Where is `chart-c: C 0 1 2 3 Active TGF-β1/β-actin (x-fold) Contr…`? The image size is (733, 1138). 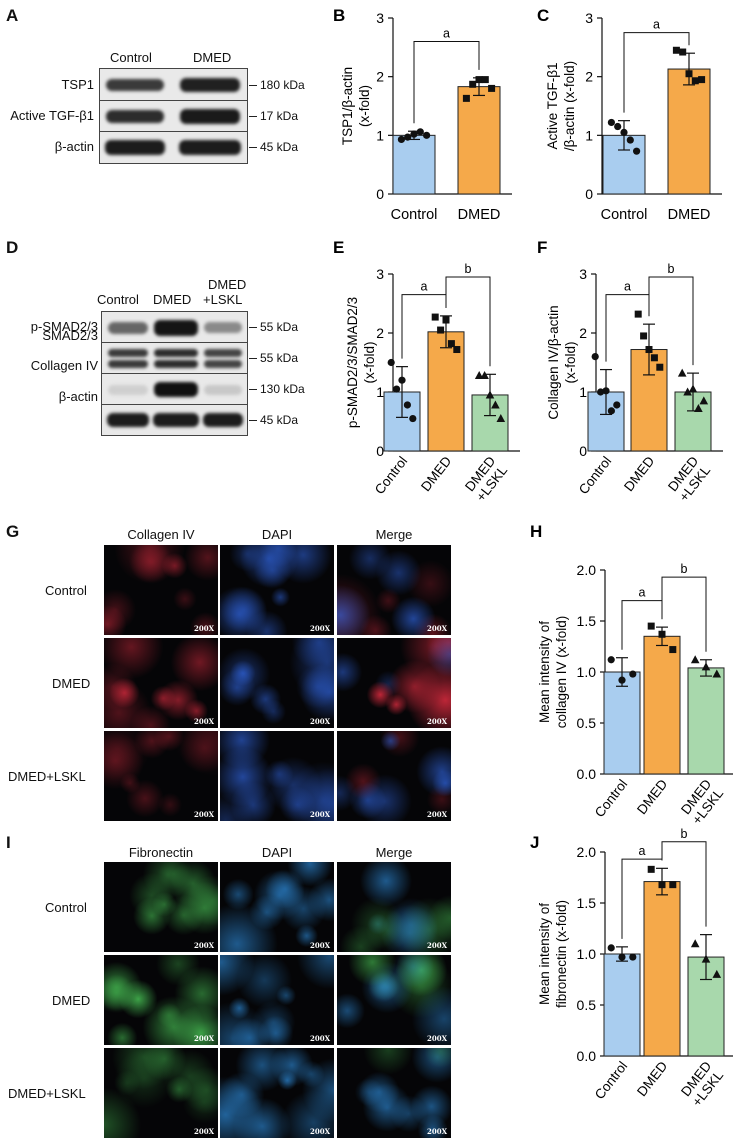 chart-c: C 0 1 2 3 Active TGF-β1/β-actin (x-fold) Contr… is located at coordinates (629, 114).